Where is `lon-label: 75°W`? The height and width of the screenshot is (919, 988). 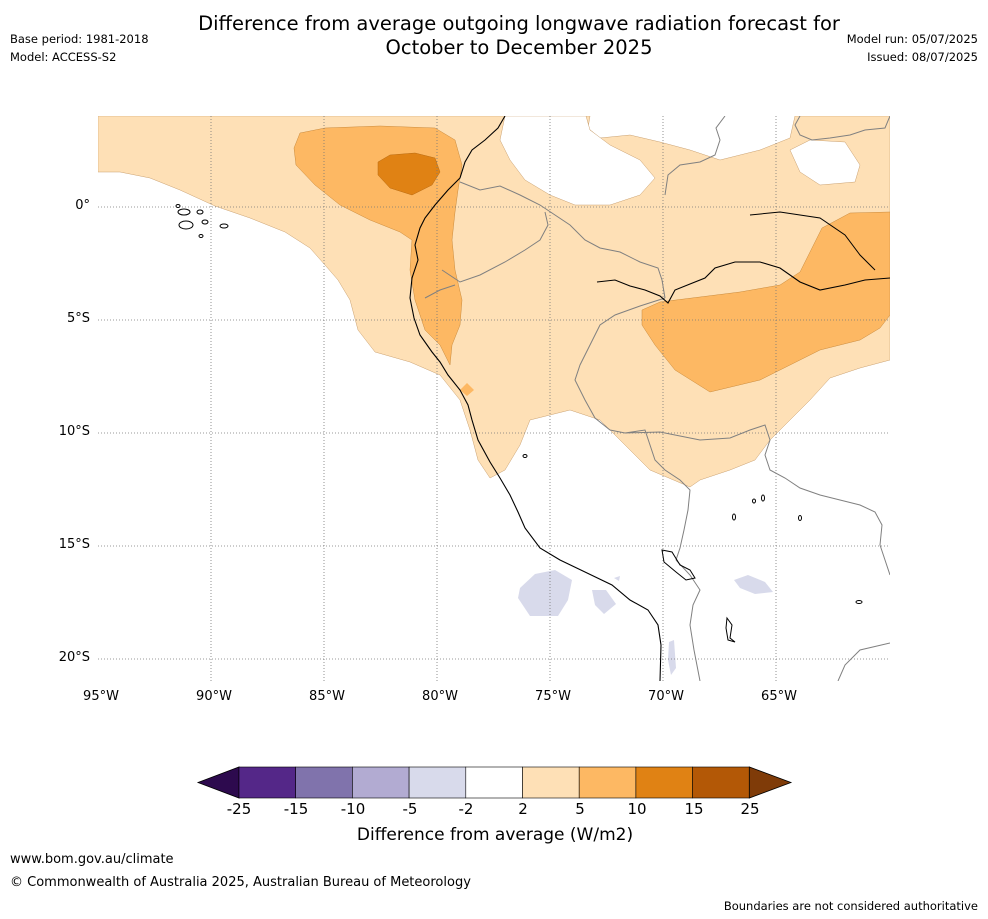
lon-label: 75°W is located at coordinates (553, 696).